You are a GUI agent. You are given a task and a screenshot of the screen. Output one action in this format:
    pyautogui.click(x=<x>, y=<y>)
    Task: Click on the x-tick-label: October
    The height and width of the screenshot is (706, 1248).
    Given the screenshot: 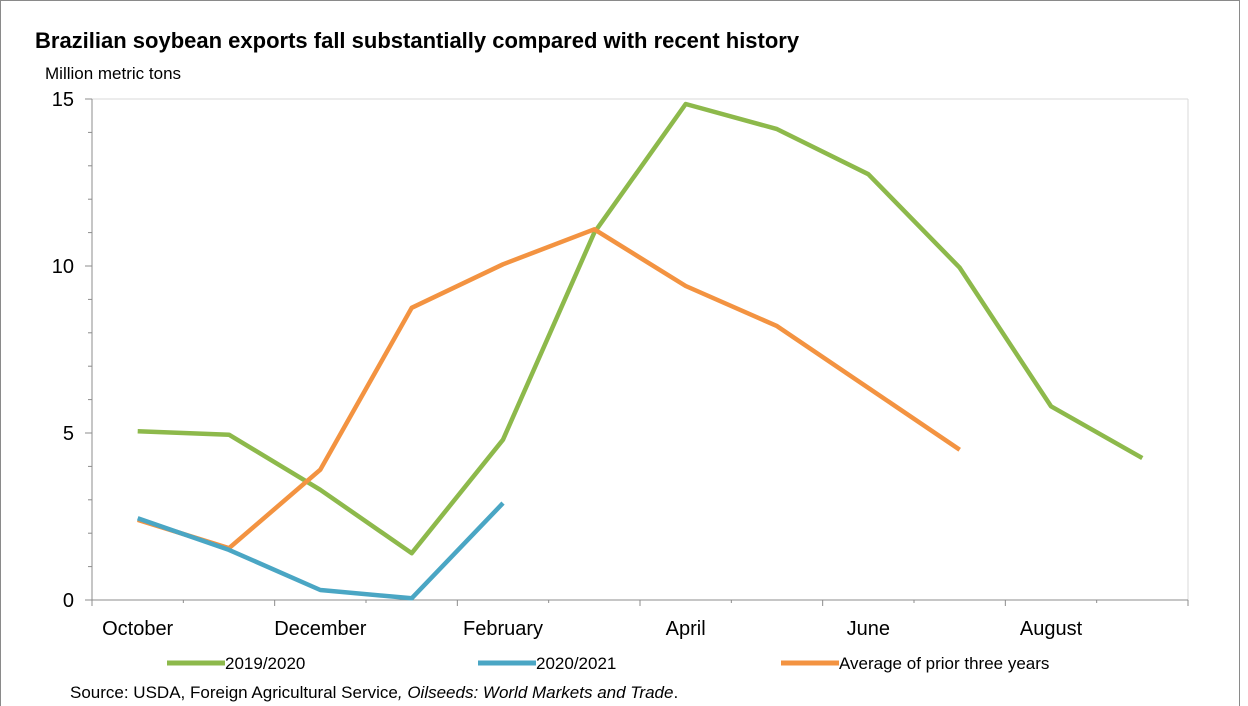 What is the action you would take?
    pyautogui.click(x=137, y=629)
    